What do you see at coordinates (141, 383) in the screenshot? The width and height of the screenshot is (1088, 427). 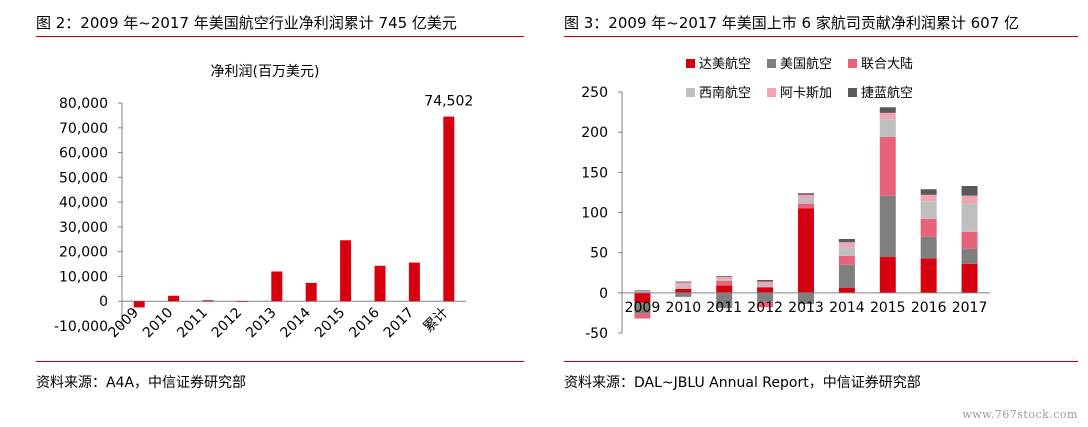 I see `left-source-note: 资料来源：A4A，中信证券研究部` at bounding box center [141, 383].